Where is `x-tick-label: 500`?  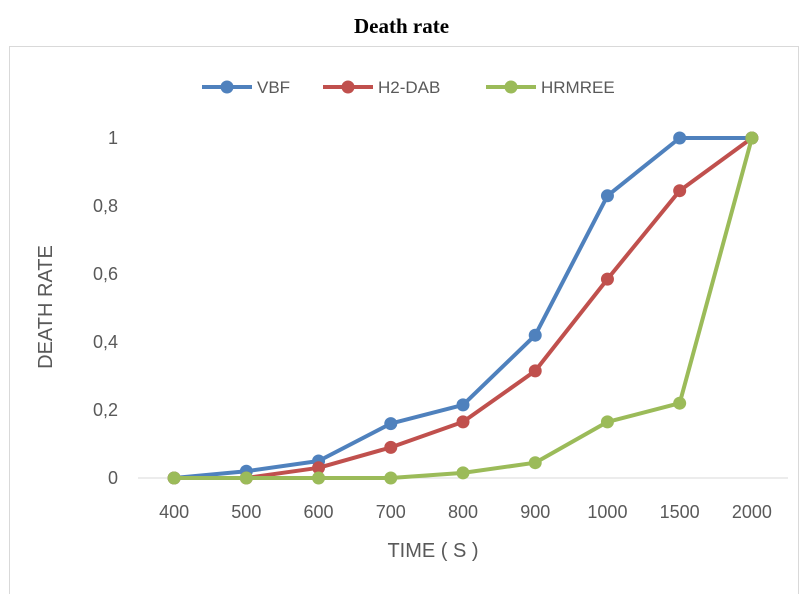 x-tick-label: 500 is located at coordinates (246, 512).